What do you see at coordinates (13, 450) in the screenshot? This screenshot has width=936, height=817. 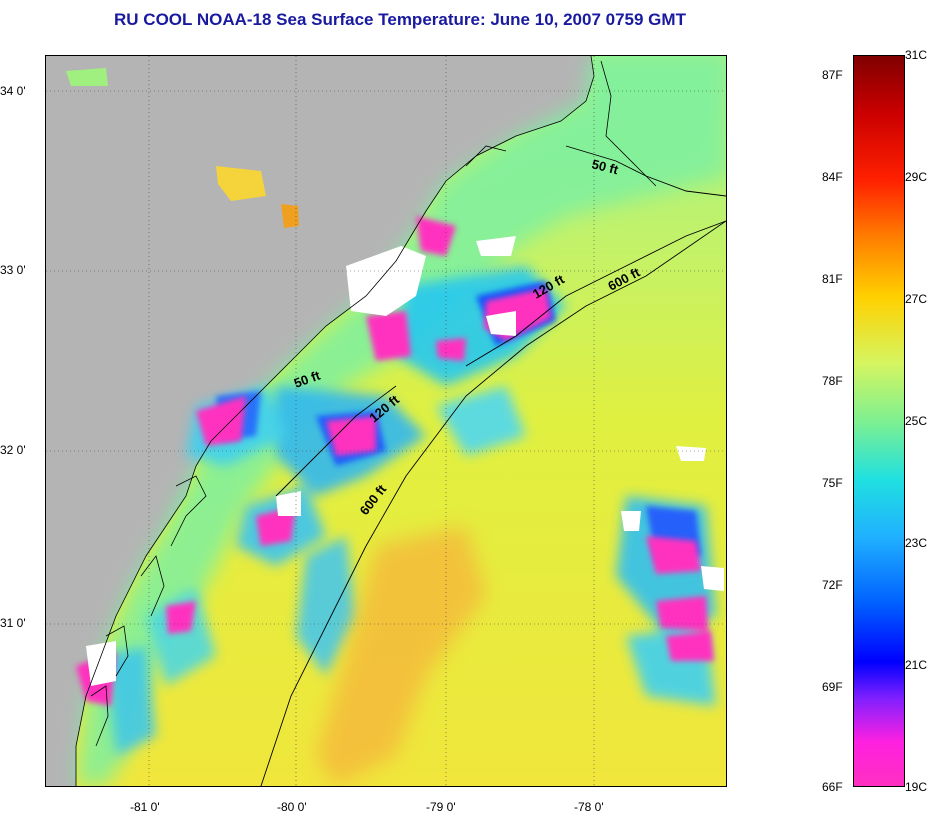 I see `lat-label: 32 0'` at bounding box center [13, 450].